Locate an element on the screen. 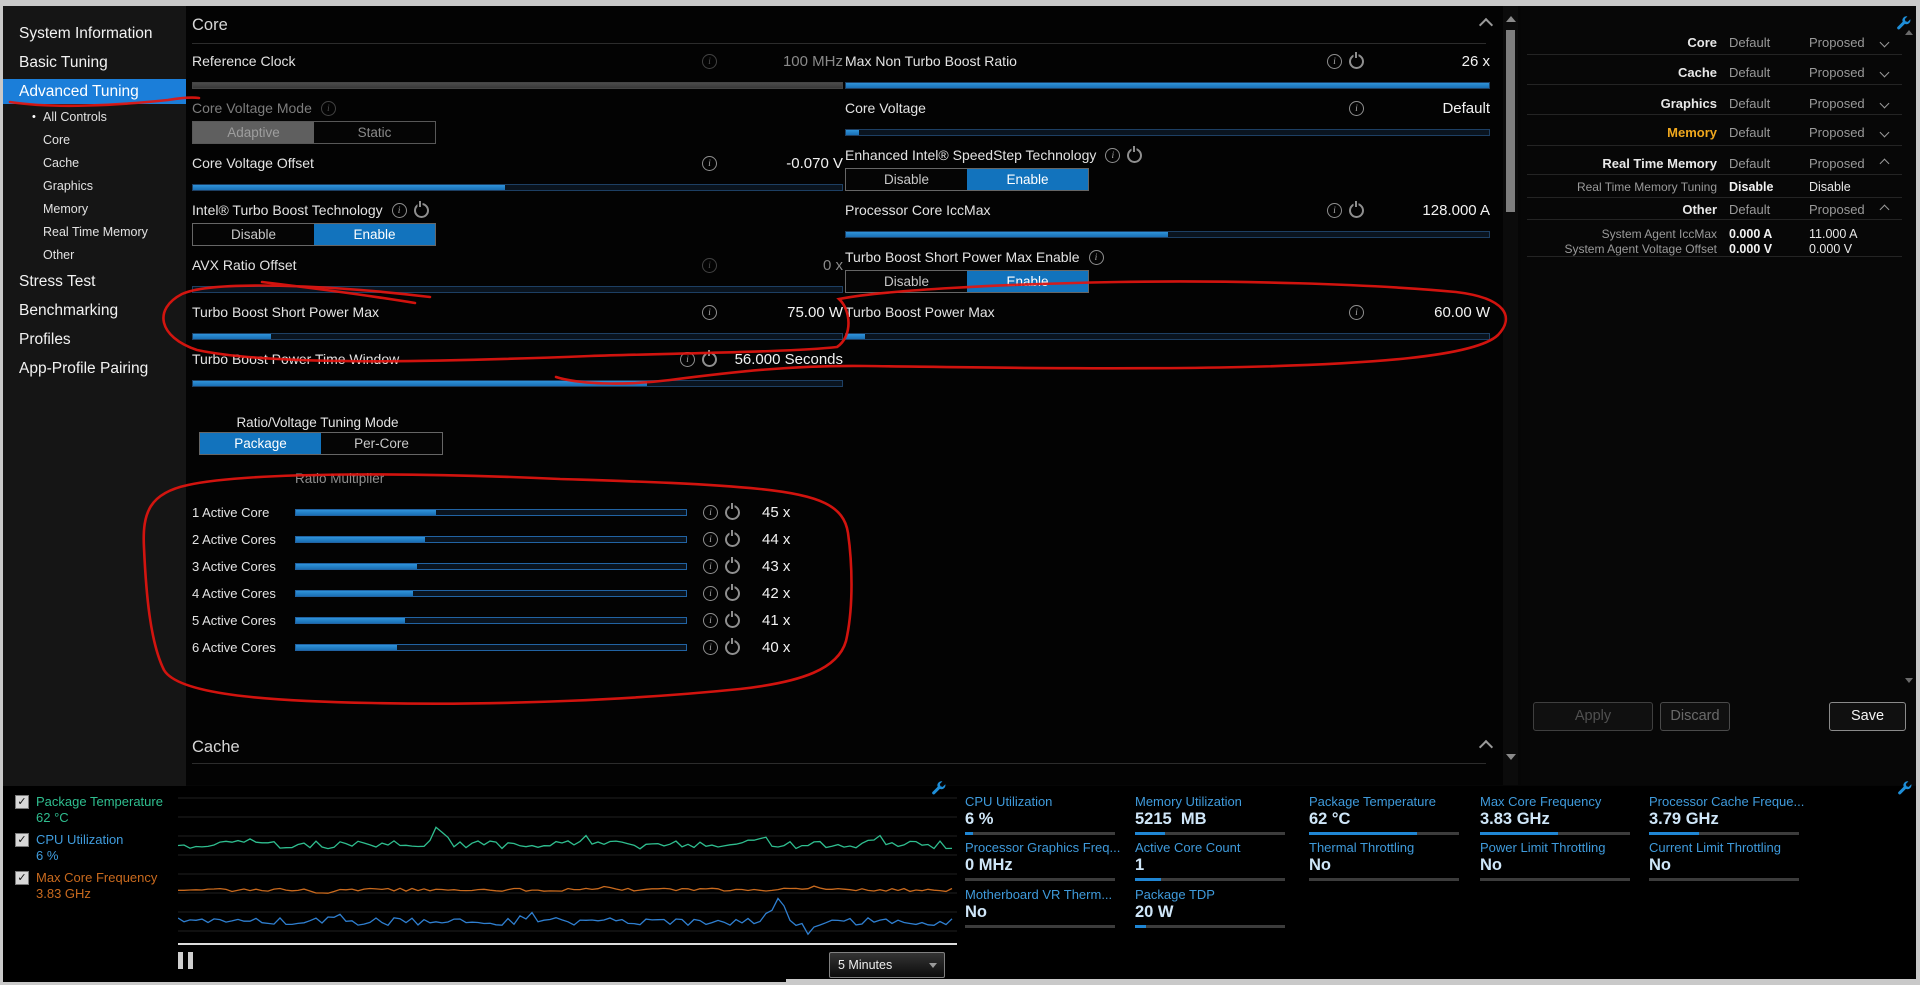  sidebar-item-other: Other is located at coordinates (94, 255).